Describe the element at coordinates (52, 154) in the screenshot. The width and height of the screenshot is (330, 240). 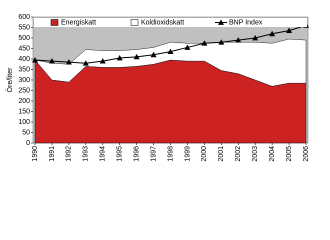
I see `x-tick-label: 1991` at that location.